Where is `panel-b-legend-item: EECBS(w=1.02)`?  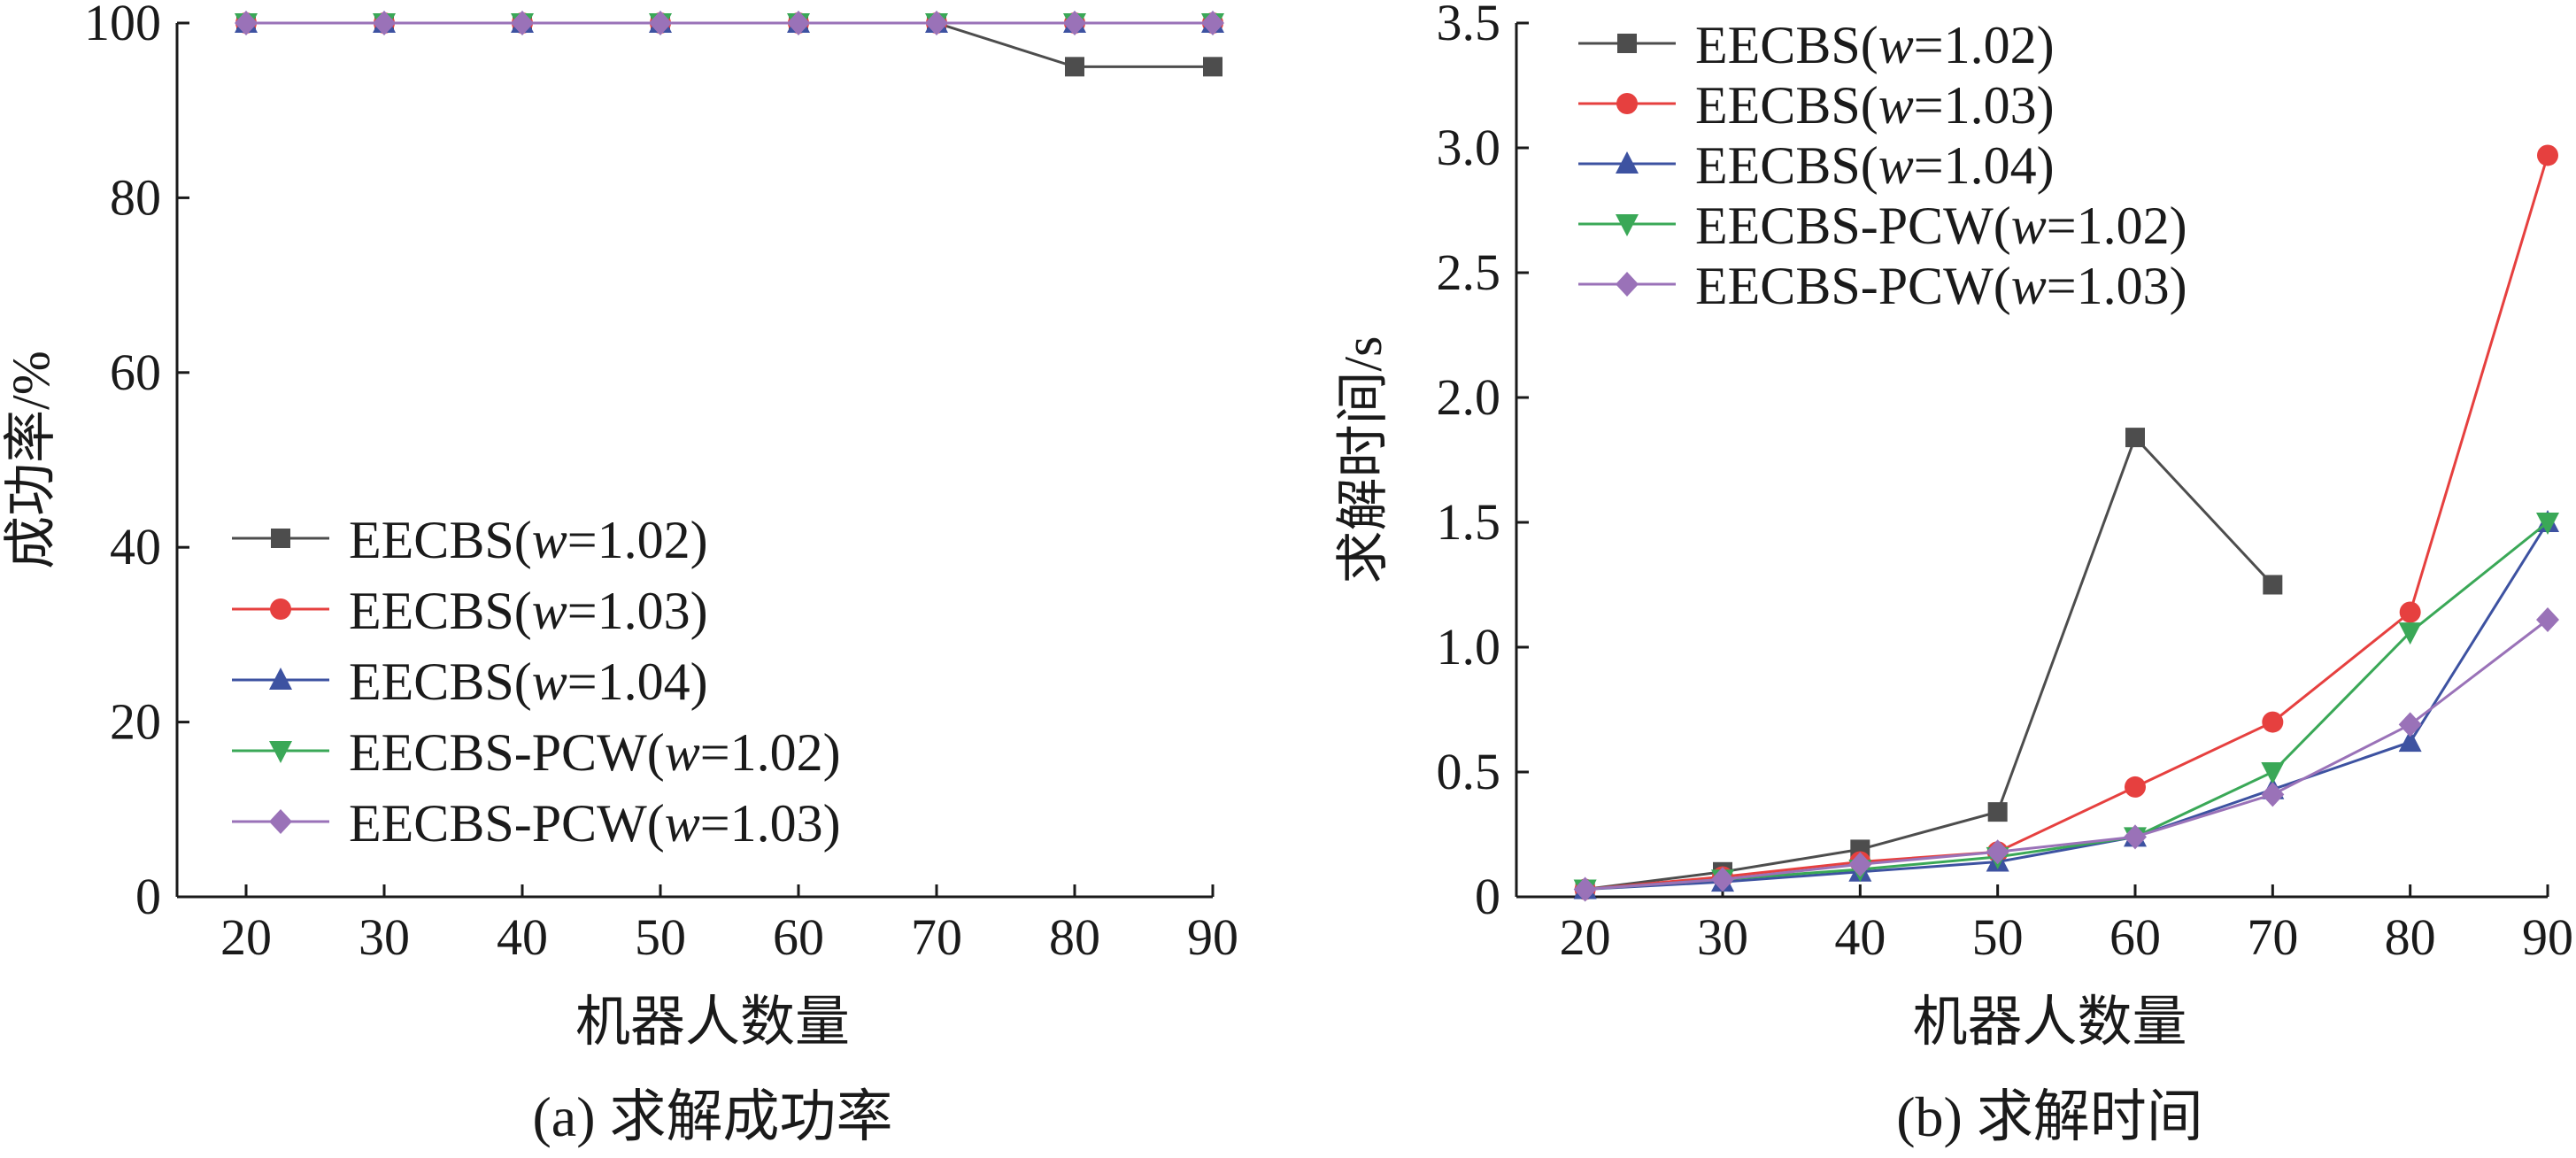
panel-b-legend-item: EECBS(w=1.02) is located at coordinates (1816, 45).